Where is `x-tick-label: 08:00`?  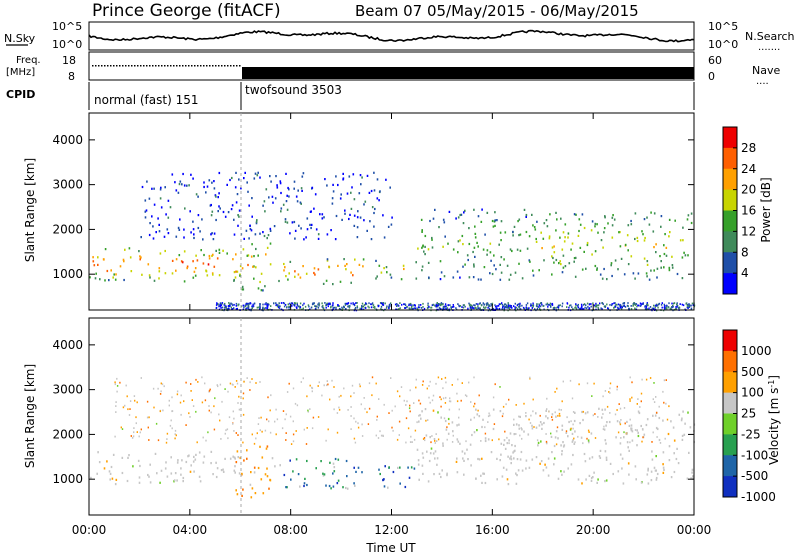 x-tick-label: 08:00 is located at coordinates (290, 530).